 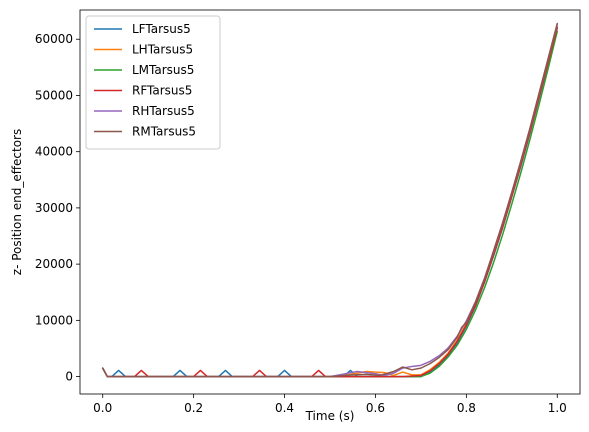 What do you see at coordinates (162, 50) in the screenshot?
I see `legend-entry: LHTarsus5` at bounding box center [162, 50].